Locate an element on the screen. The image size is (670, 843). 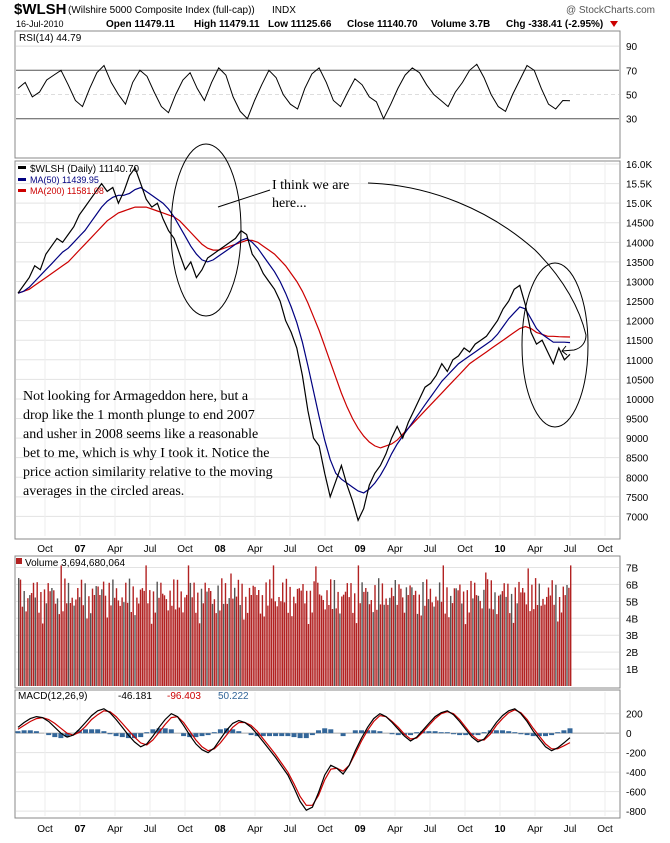
macd-x-tick-label: Oct is located at coordinates (465, 829).